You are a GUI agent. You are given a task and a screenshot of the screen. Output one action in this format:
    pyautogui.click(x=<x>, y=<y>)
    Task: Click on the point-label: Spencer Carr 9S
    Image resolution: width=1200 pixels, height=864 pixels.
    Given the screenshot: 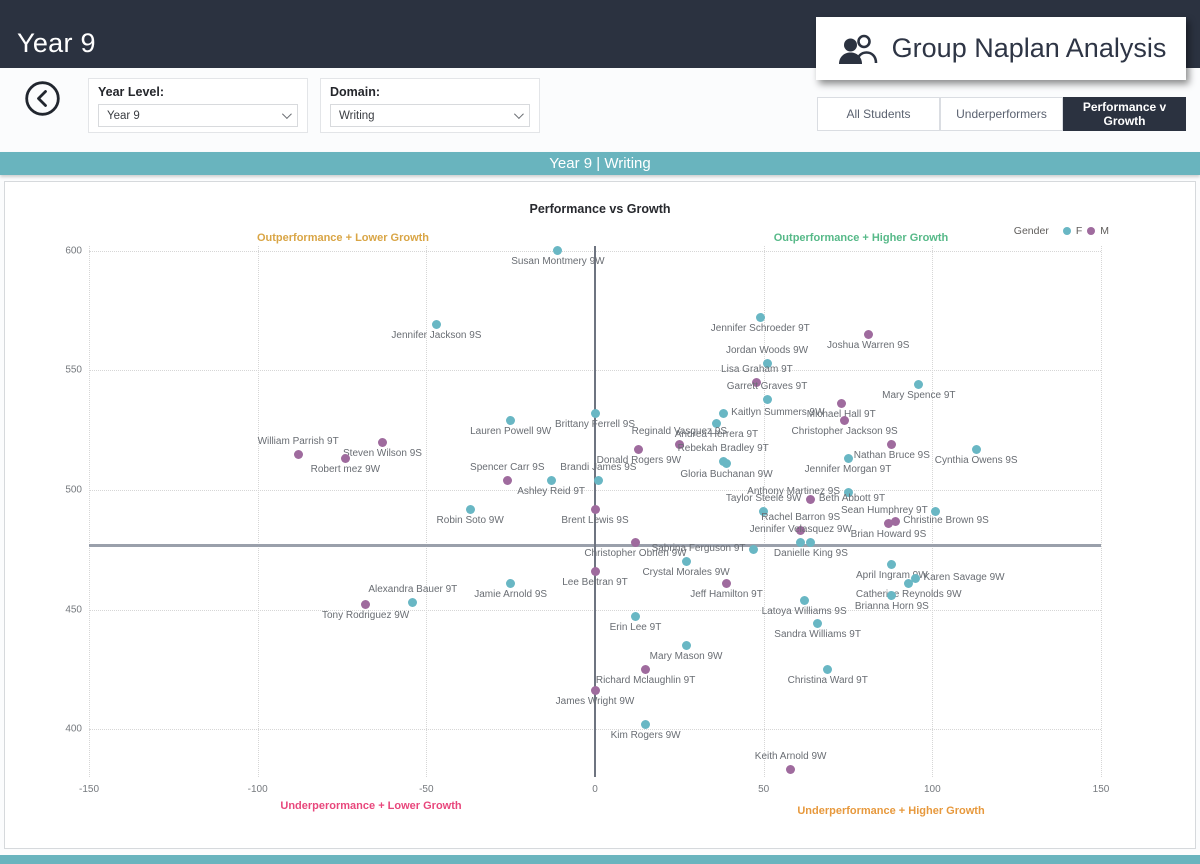 What is the action you would take?
    pyautogui.click(x=507, y=467)
    